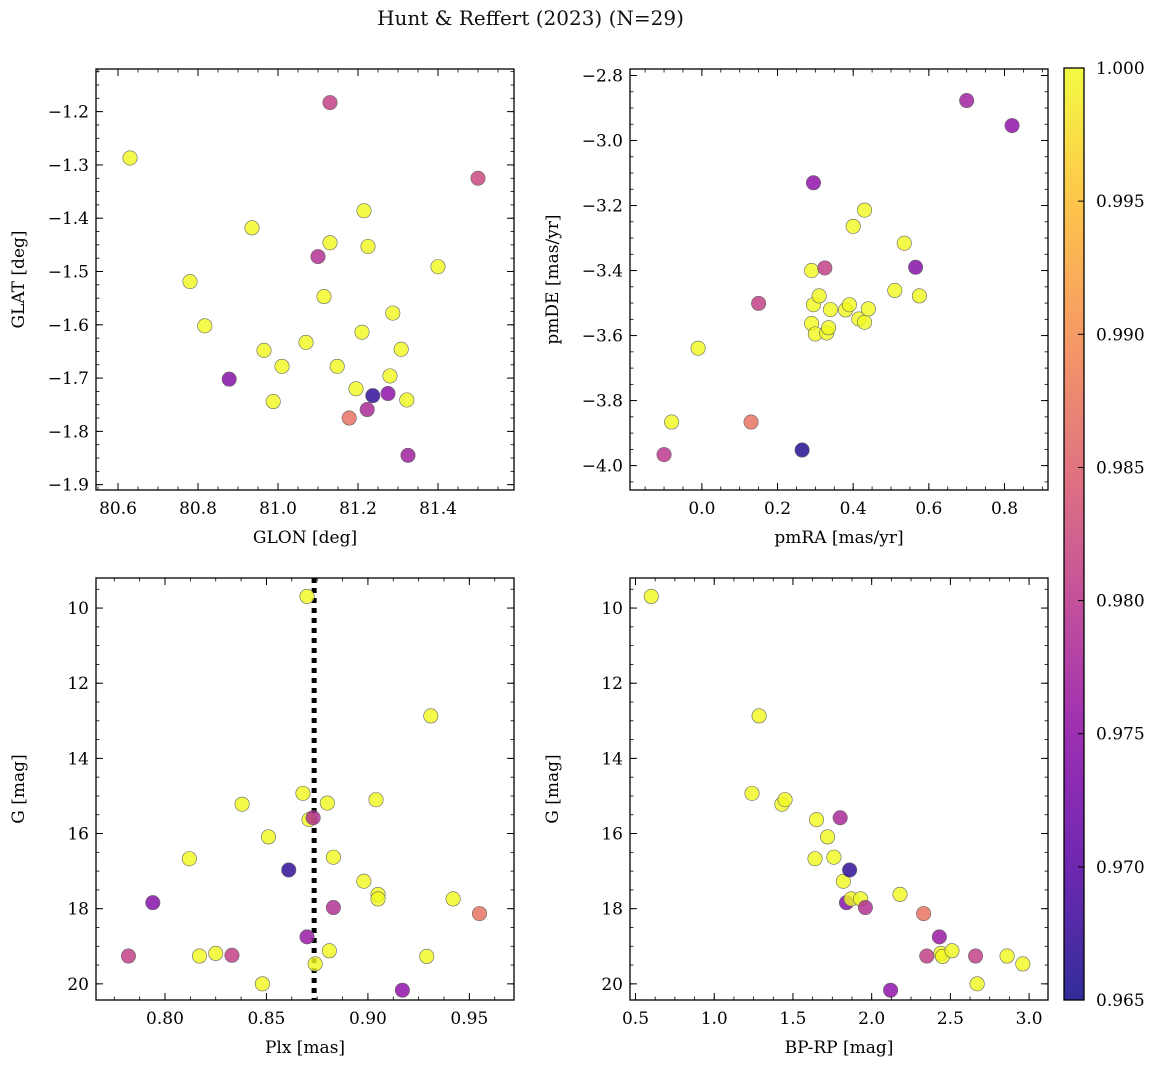 The image size is (1161, 1068). What do you see at coordinates (792, 1019) in the screenshot?
I see `x-tick-label: 1.5` at bounding box center [792, 1019].